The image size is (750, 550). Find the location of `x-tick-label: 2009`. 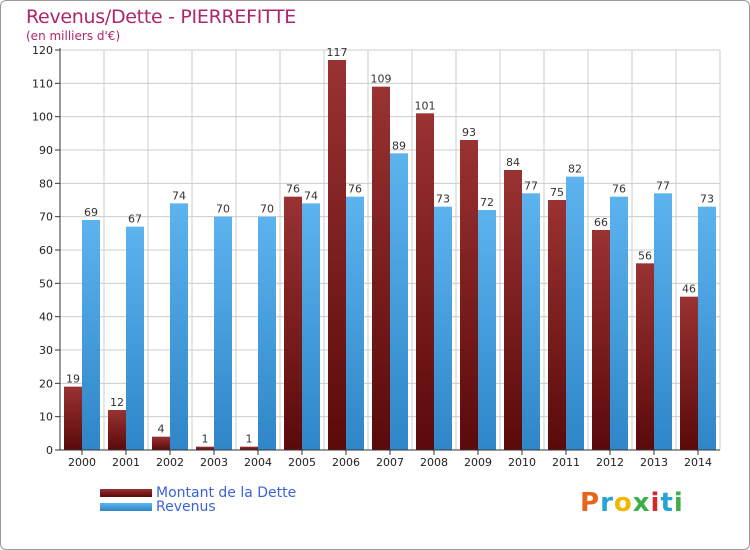

x-tick-label: 2009 is located at coordinates (478, 462).